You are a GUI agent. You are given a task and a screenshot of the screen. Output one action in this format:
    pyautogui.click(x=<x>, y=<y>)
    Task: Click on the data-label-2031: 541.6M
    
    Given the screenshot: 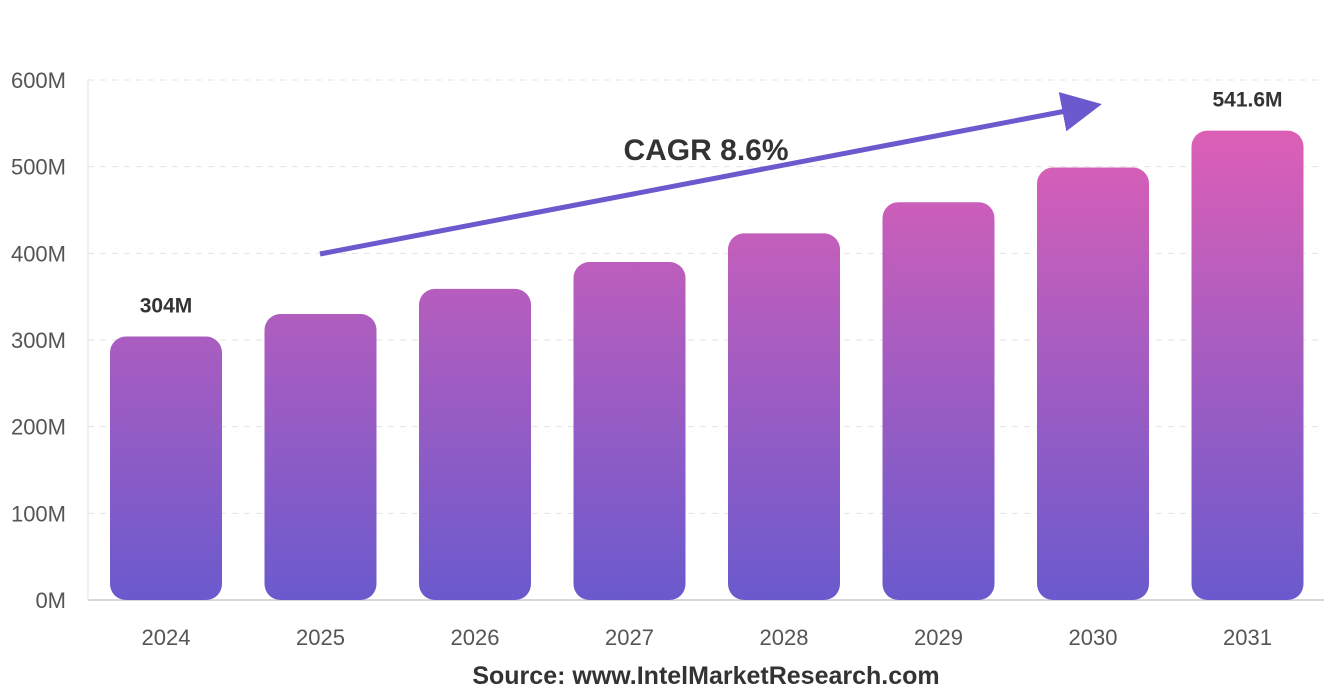 What is the action you would take?
    pyautogui.click(x=1247, y=100)
    